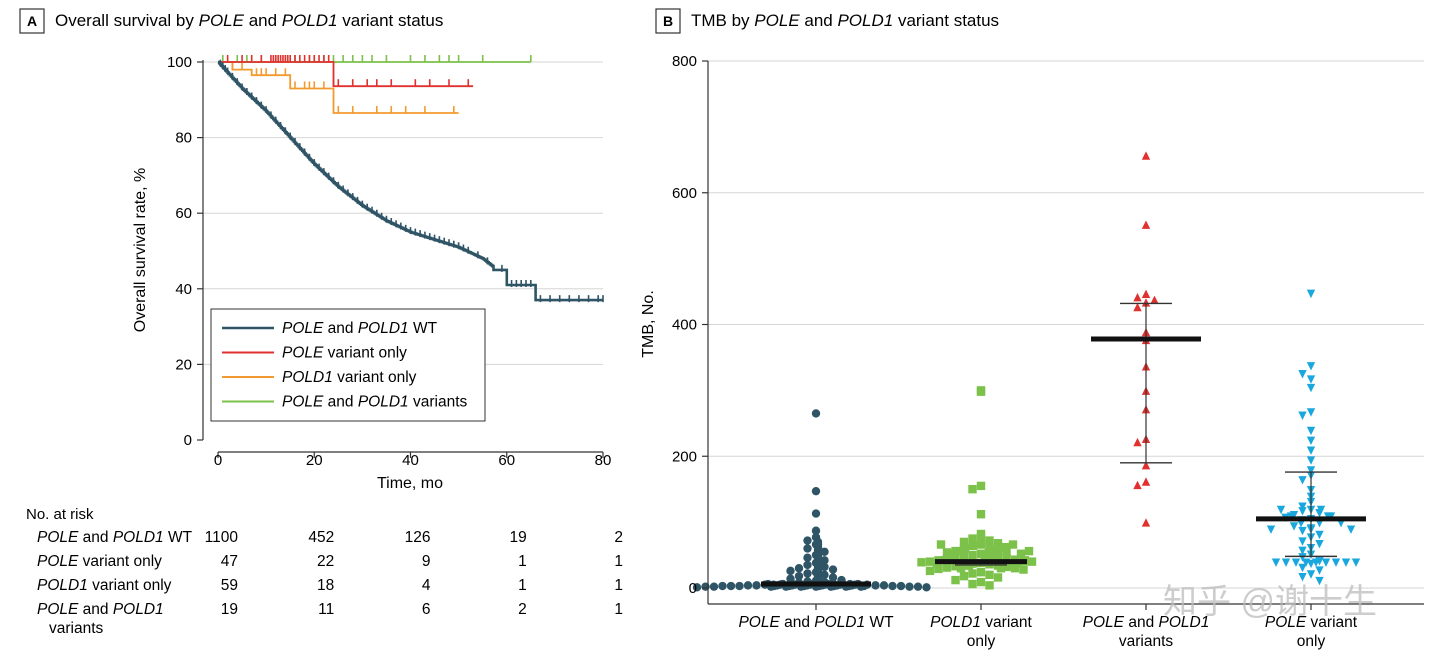 The image size is (1440, 662). Describe the element at coordinates (338, 87) in the screenshot. I see `survival-curve` at that location.